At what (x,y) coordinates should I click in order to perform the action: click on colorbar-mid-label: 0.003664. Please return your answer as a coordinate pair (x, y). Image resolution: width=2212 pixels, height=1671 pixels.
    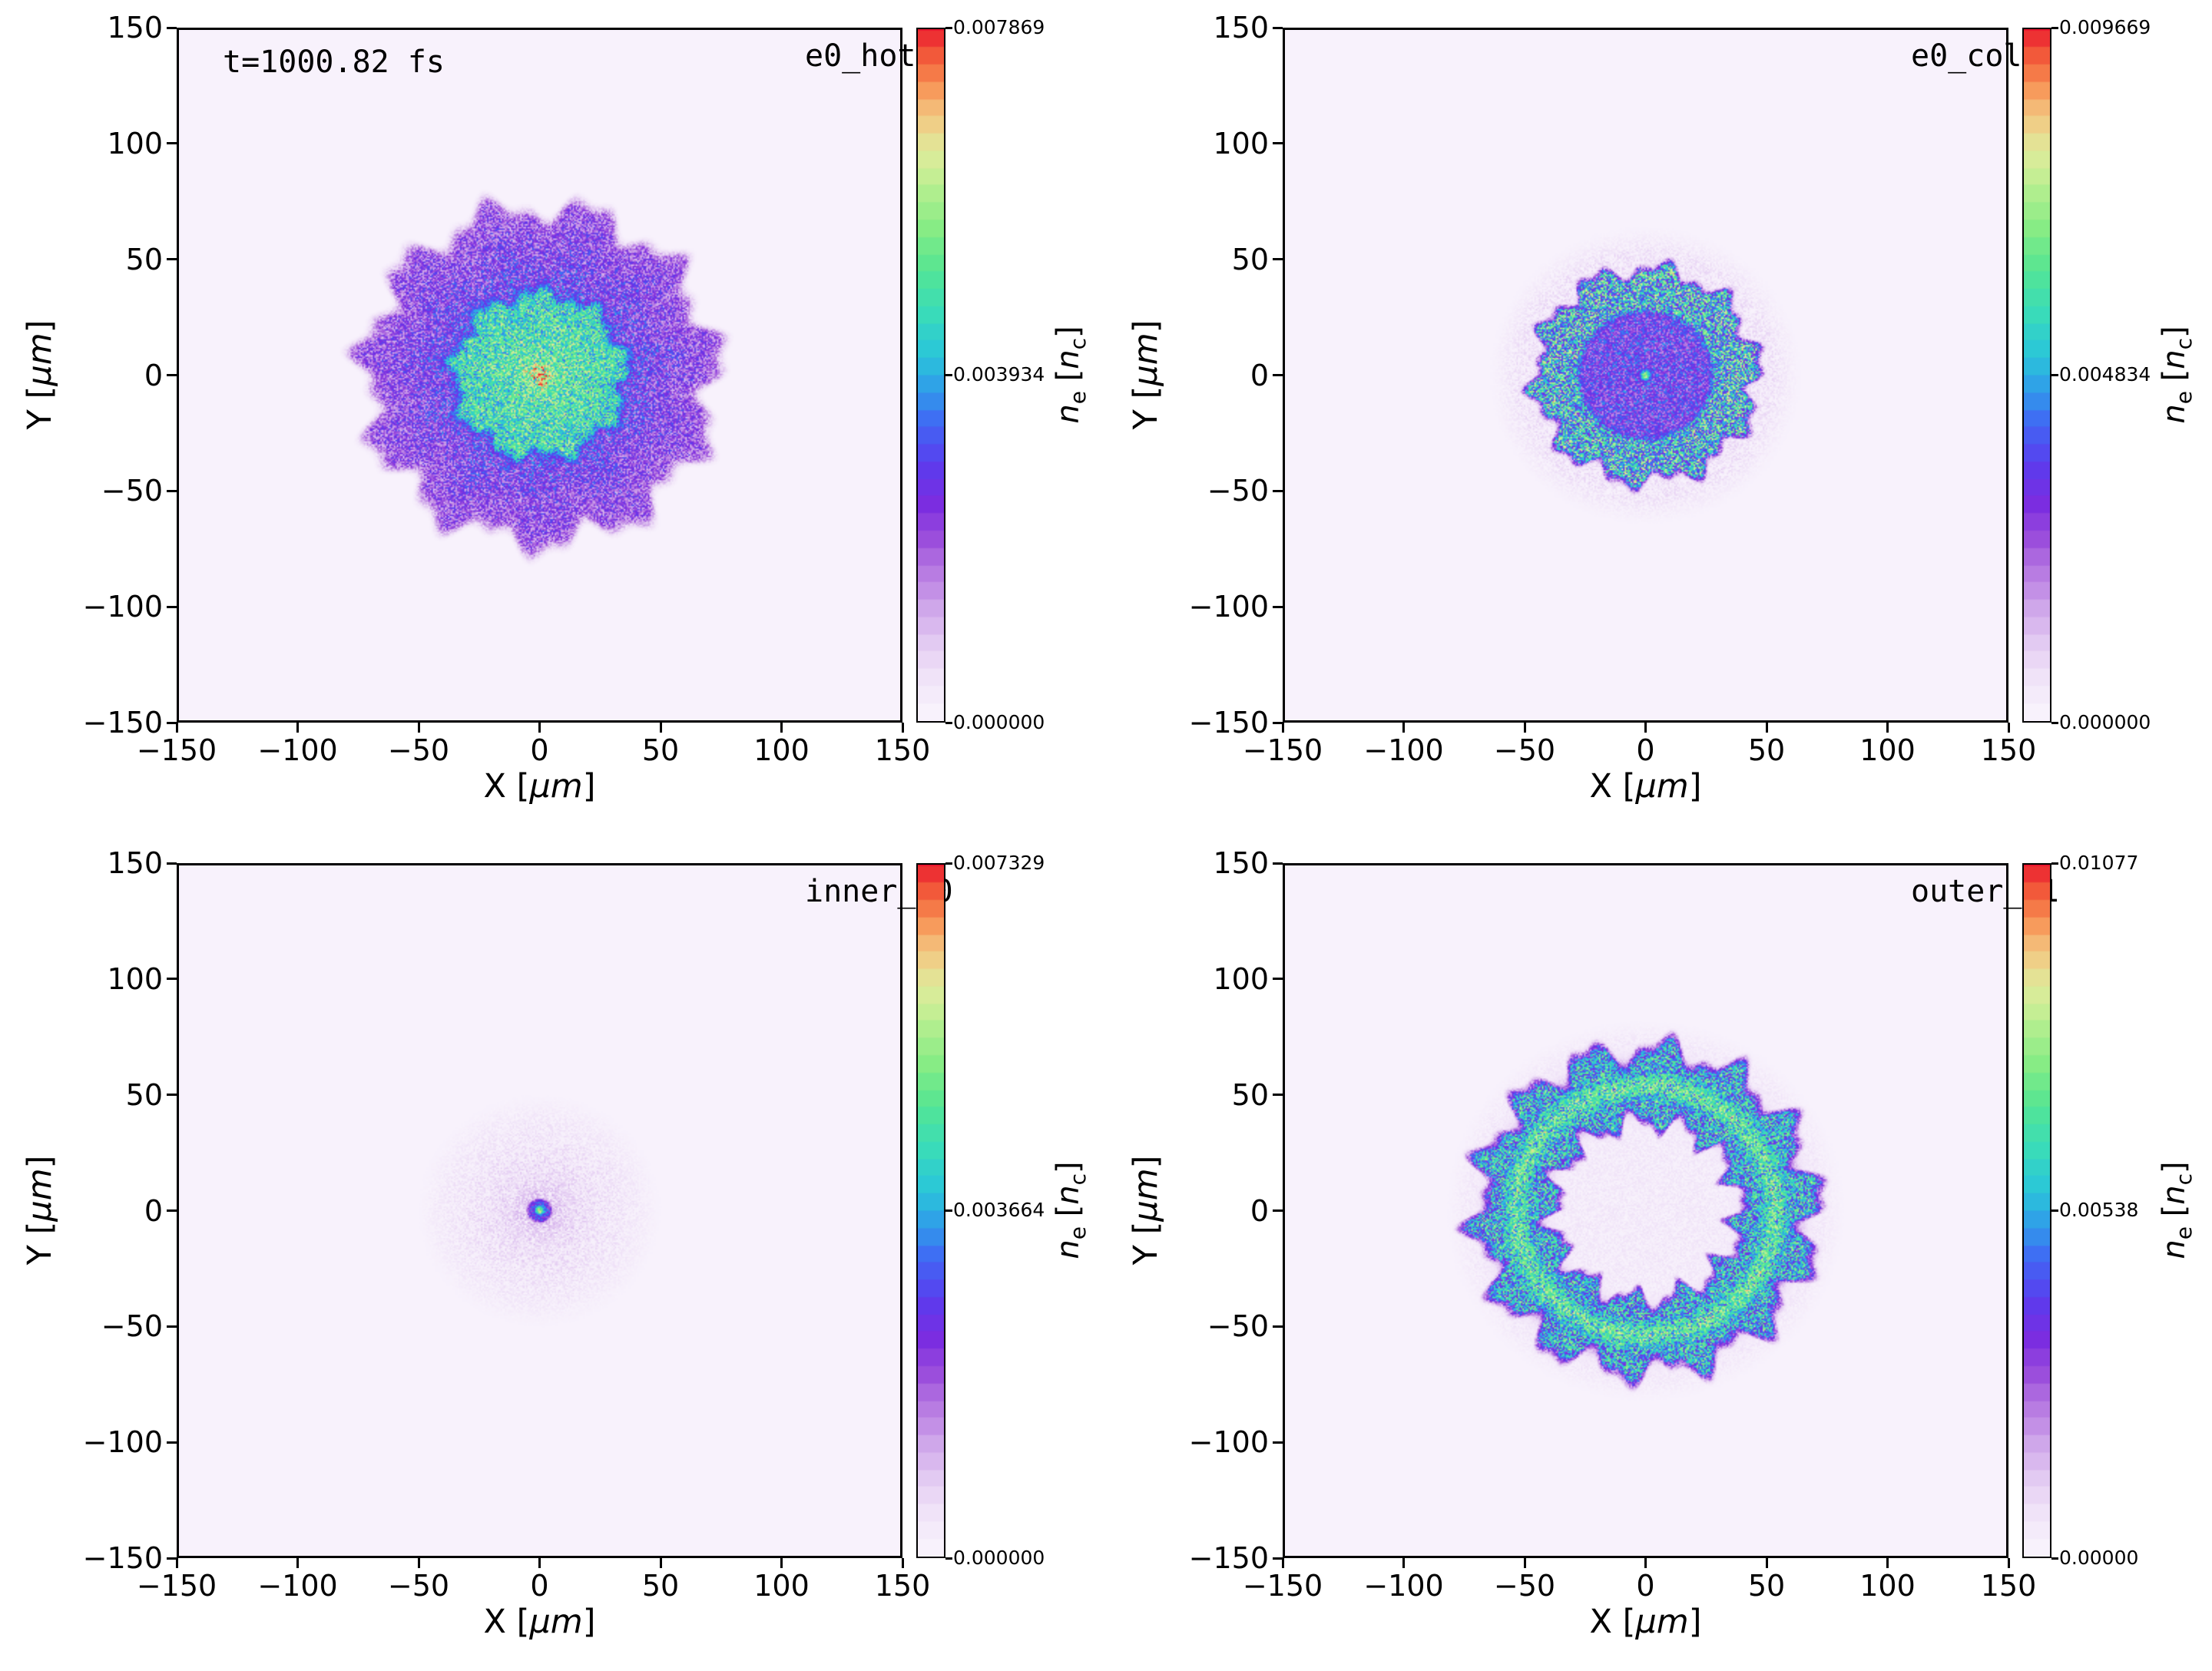
    Looking at the image, I should click on (999, 1210).